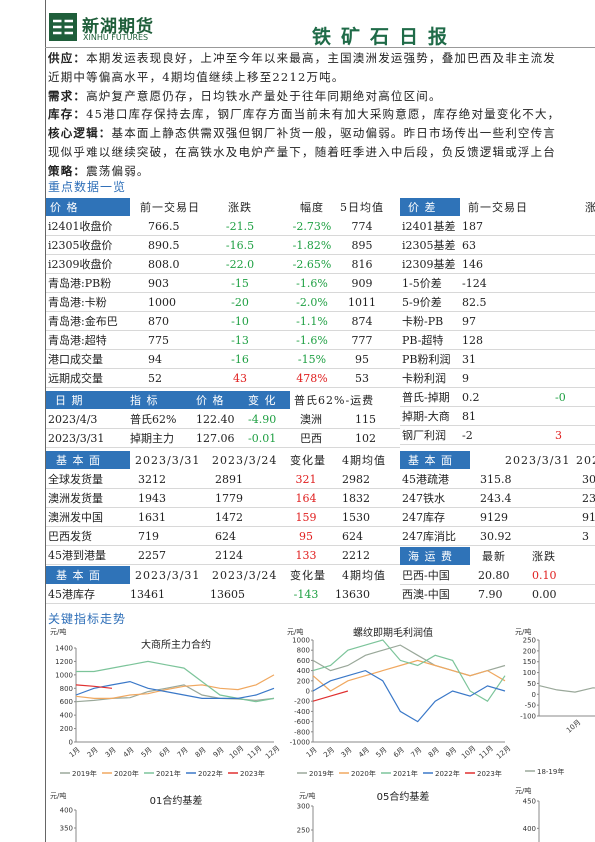 Image resolution: width=595 pixels, height=842 pixels. What do you see at coordinates (170, 207) in the screenshot?
I see `header-cell: 前一交易日` at bounding box center [170, 207].